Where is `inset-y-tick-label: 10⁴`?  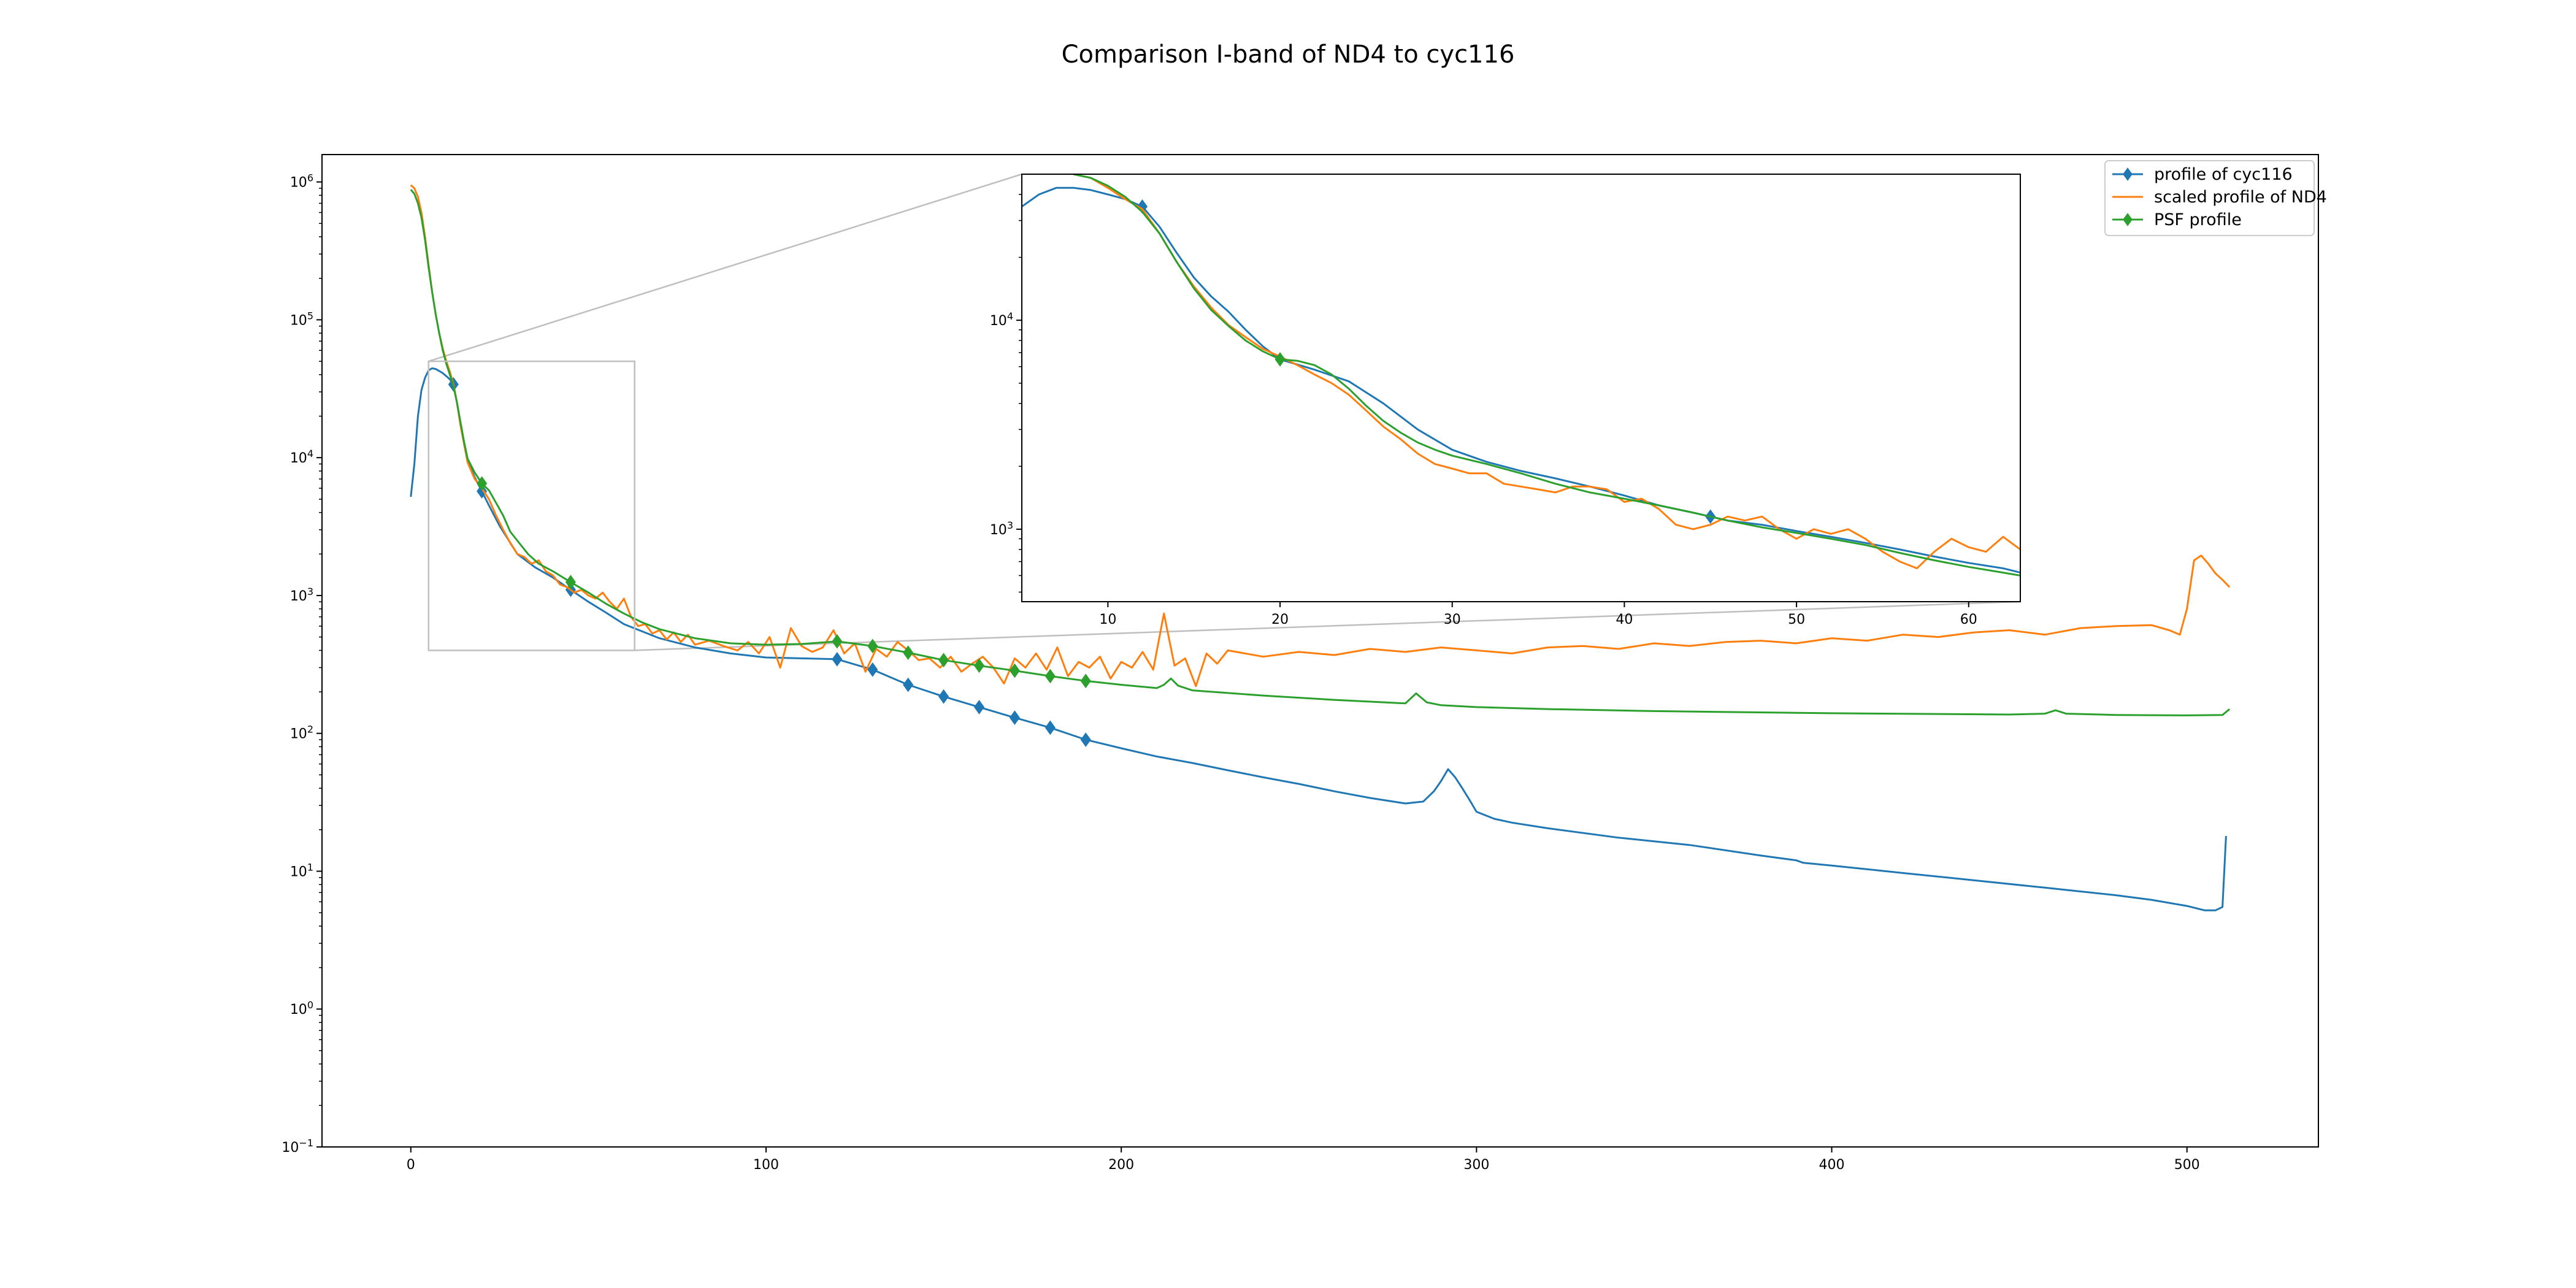 inset-y-tick-label: 10⁴ is located at coordinates (1001, 319).